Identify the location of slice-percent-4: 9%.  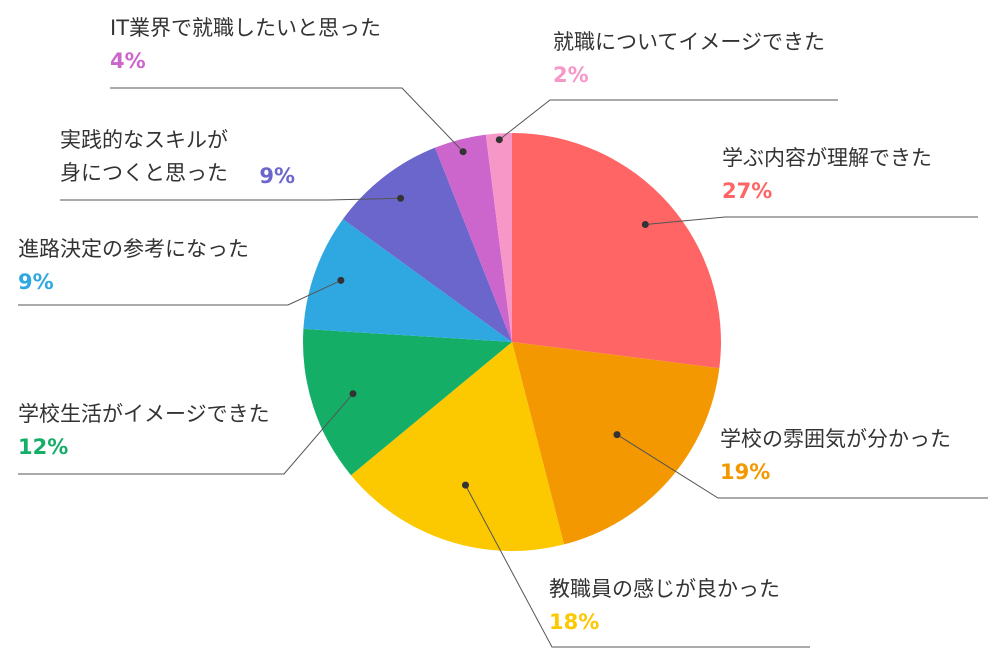
(36, 282).